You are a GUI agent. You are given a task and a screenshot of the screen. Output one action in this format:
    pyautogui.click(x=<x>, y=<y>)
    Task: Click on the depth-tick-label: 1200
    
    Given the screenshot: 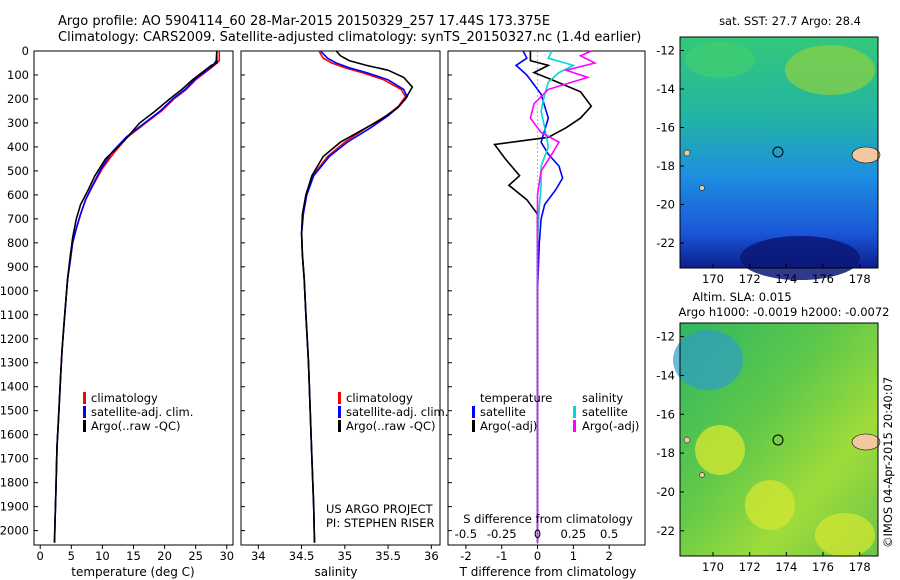 What is the action you would take?
    pyautogui.click(x=14, y=339)
    